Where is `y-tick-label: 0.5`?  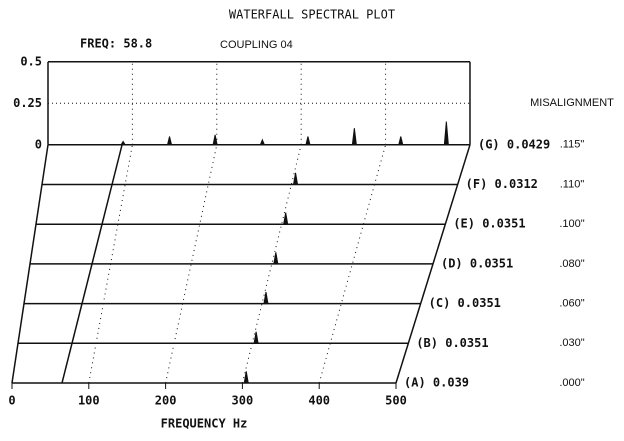 y-tick-label: 0.5 is located at coordinates (31, 61).